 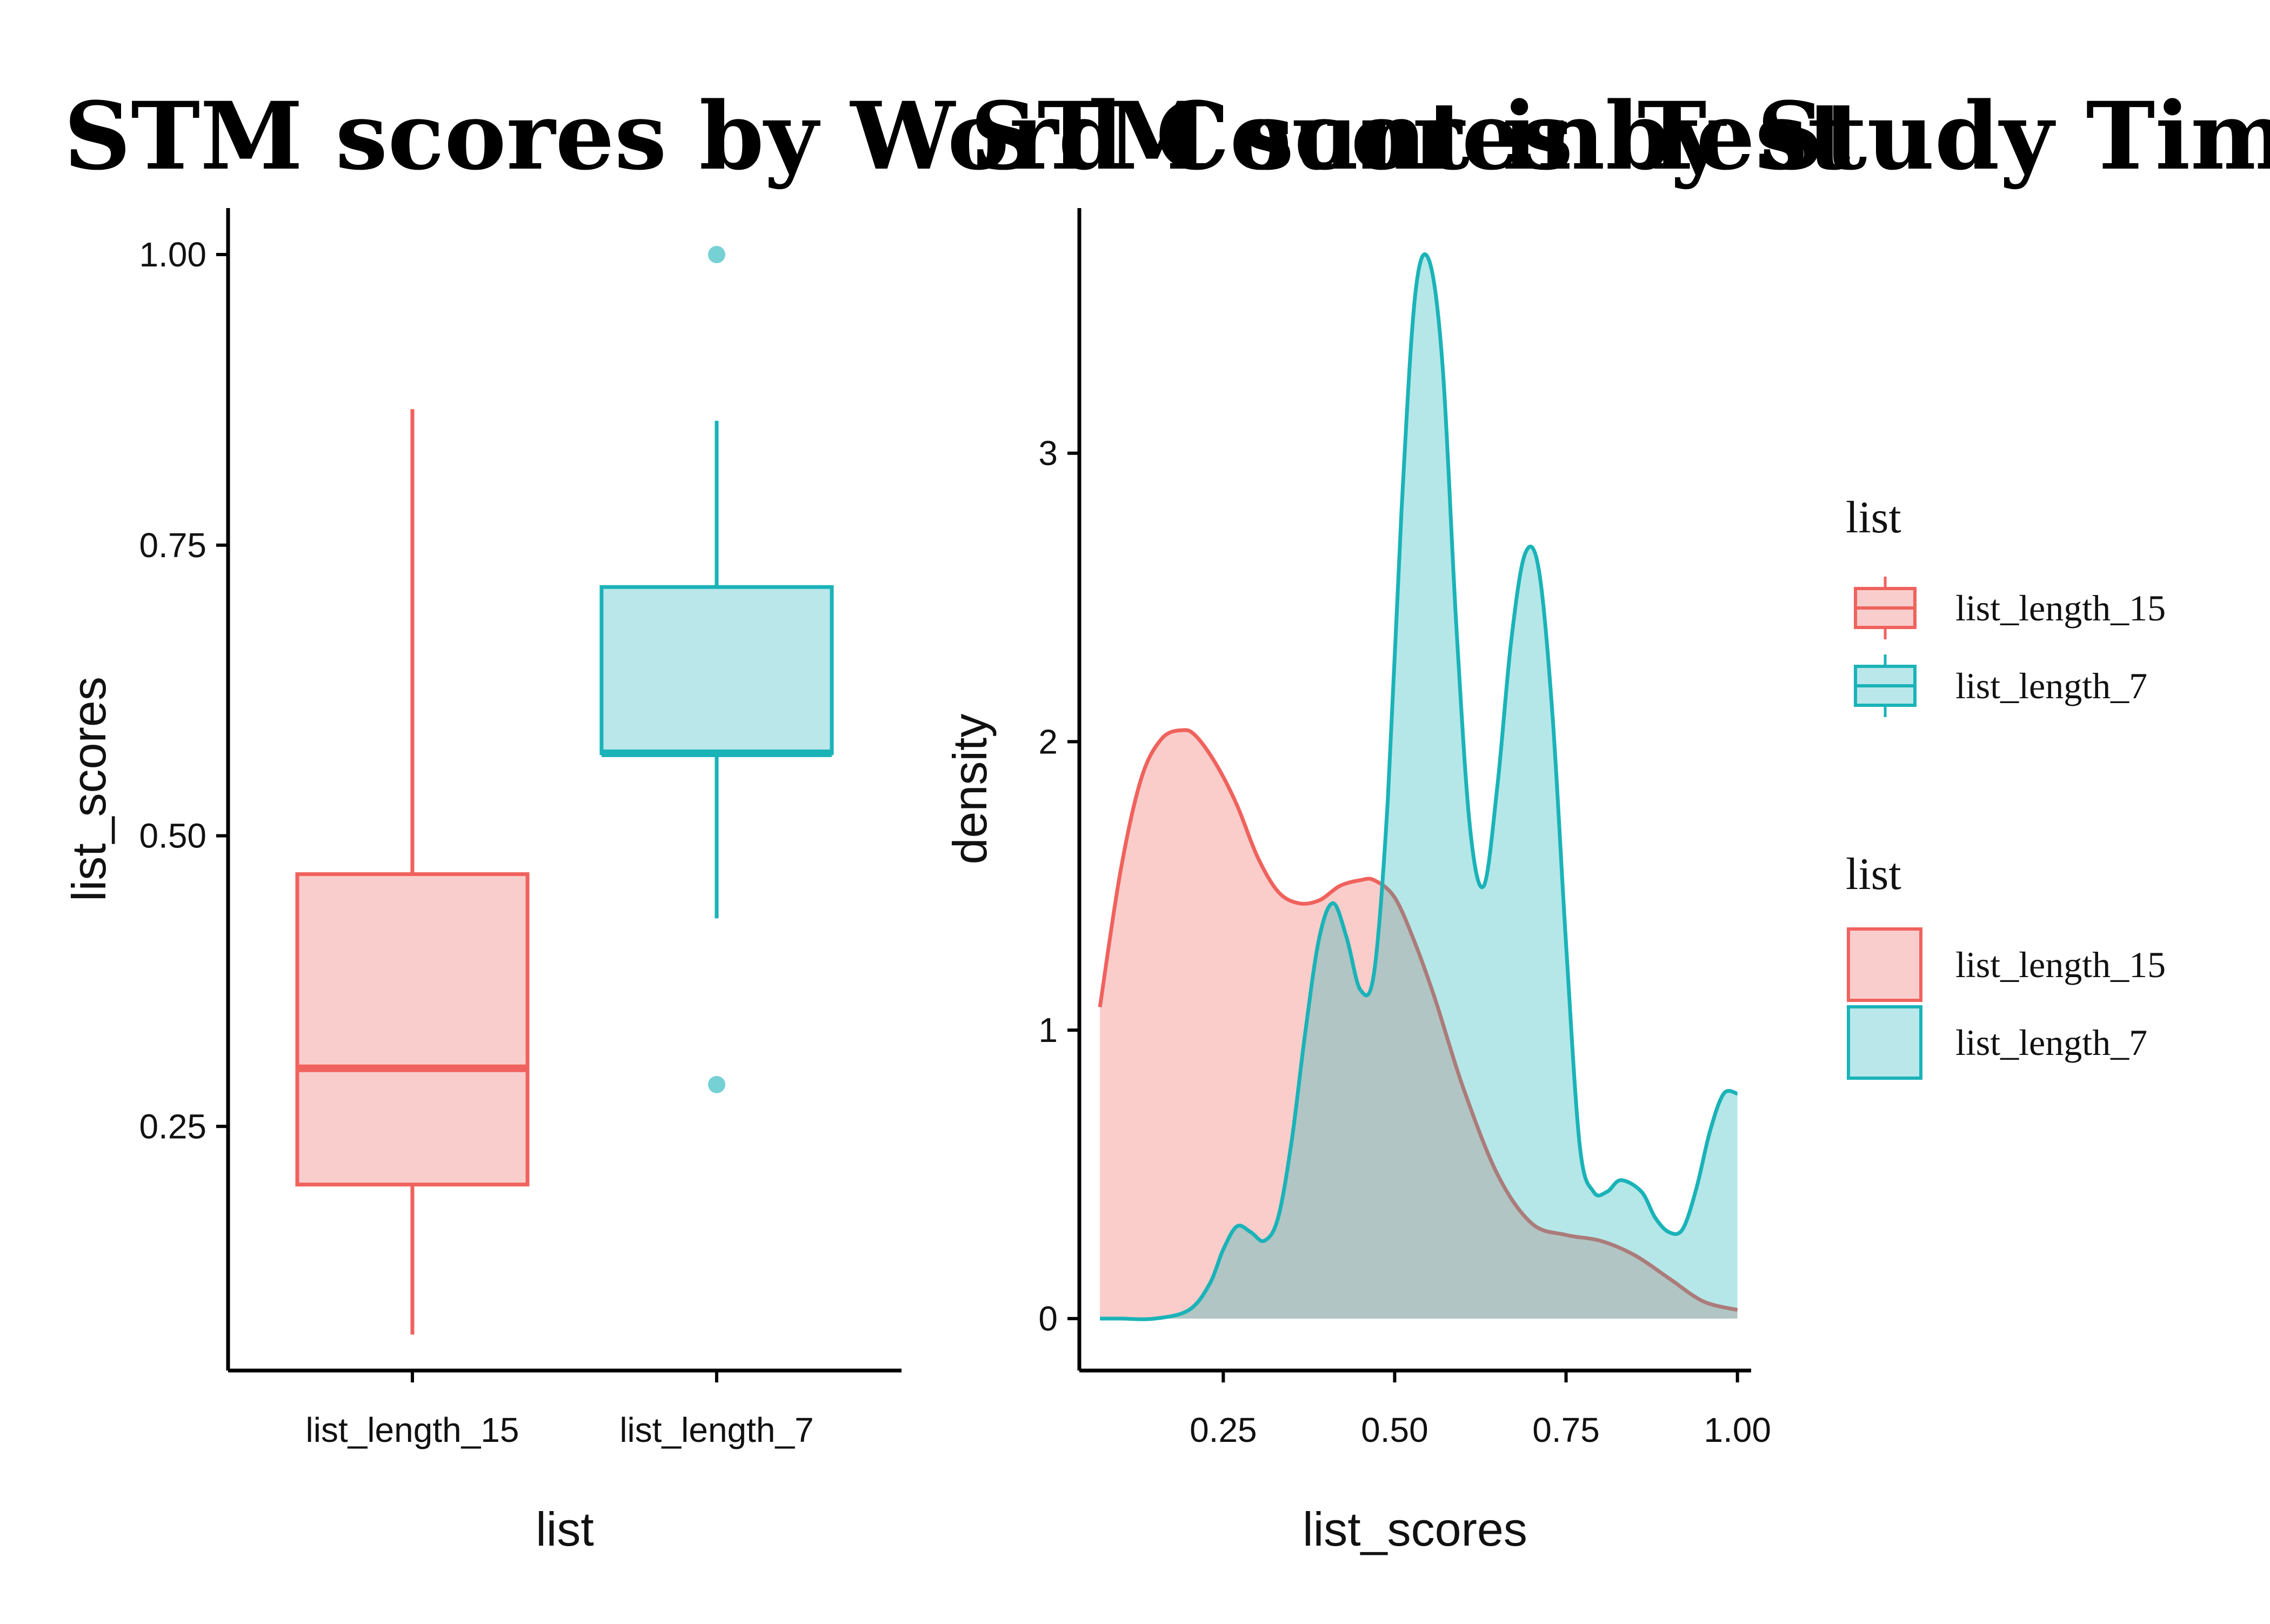 I want to click on legend-boxplot-title: list, so click(x=1873, y=517).